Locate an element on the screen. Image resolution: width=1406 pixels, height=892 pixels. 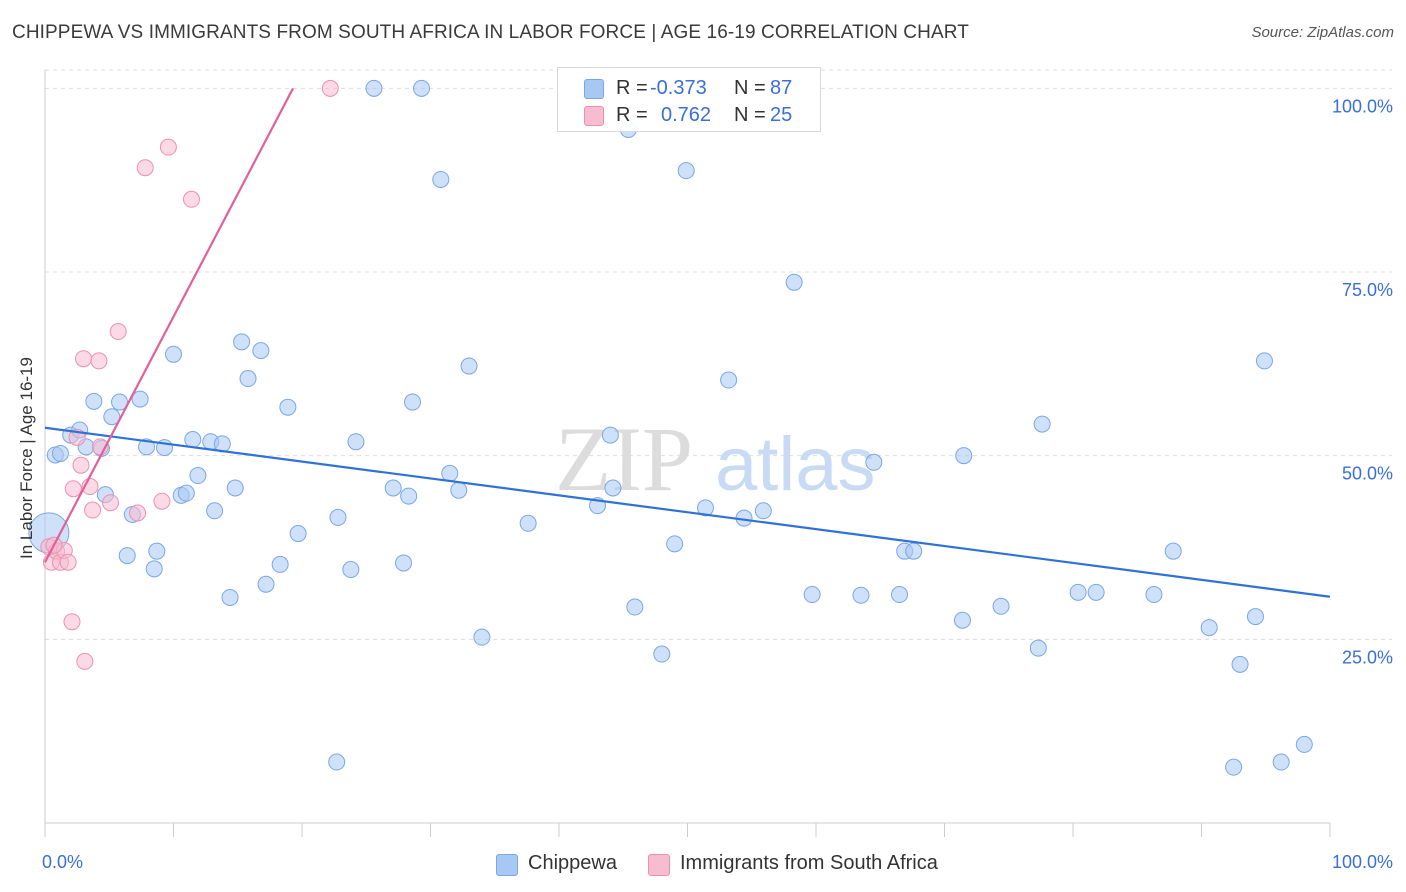
y-tick-labels: 25.0% 50.0% 75.0% 100.0% is located at coordinates (1362, 381).